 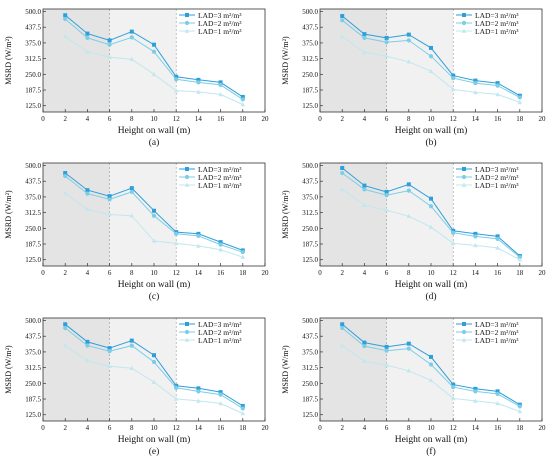 I want to click on y-axis-label: MSRD (W/m²), so click(x=285, y=214).